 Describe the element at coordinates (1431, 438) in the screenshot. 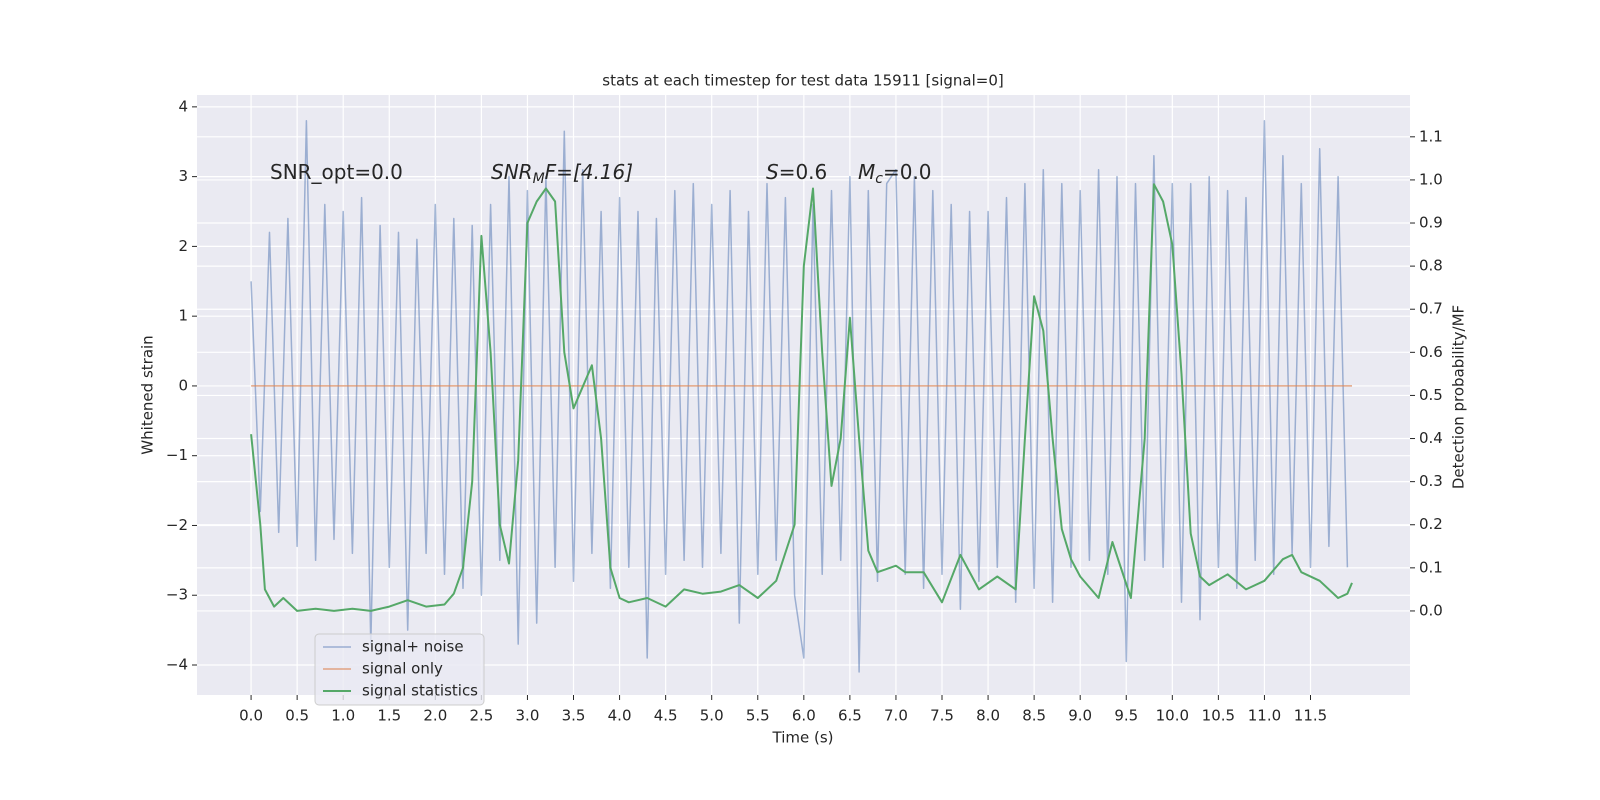

I see `y2-tick-label: 0.4` at that location.